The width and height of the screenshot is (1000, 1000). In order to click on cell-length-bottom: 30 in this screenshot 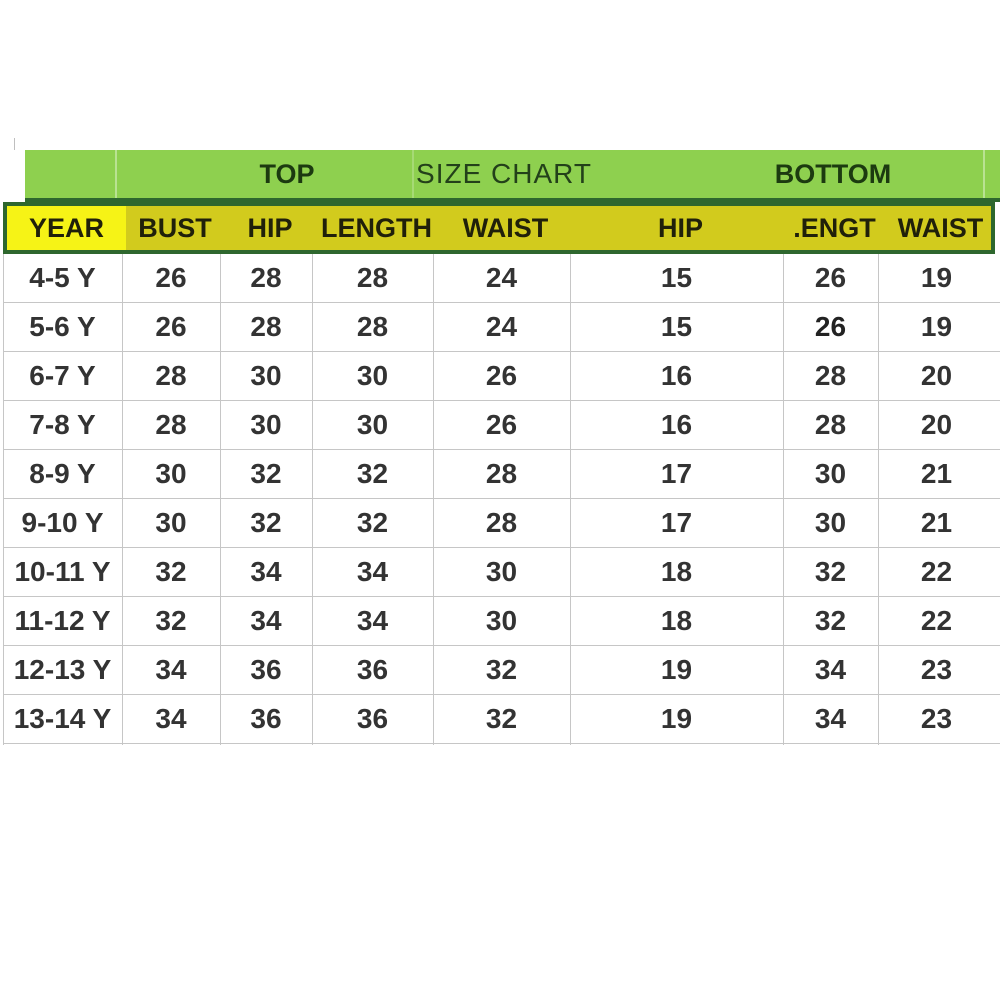, I will do `click(830, 522)`.